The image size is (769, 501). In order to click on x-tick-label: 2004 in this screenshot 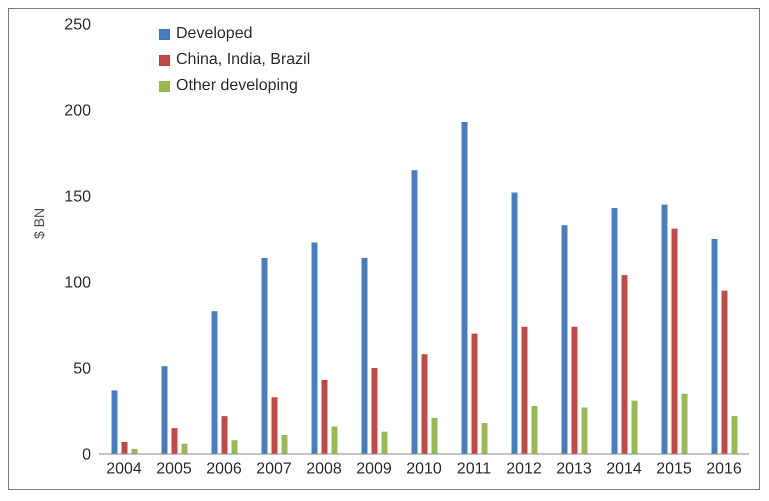, I will do `click(124, 469)`.